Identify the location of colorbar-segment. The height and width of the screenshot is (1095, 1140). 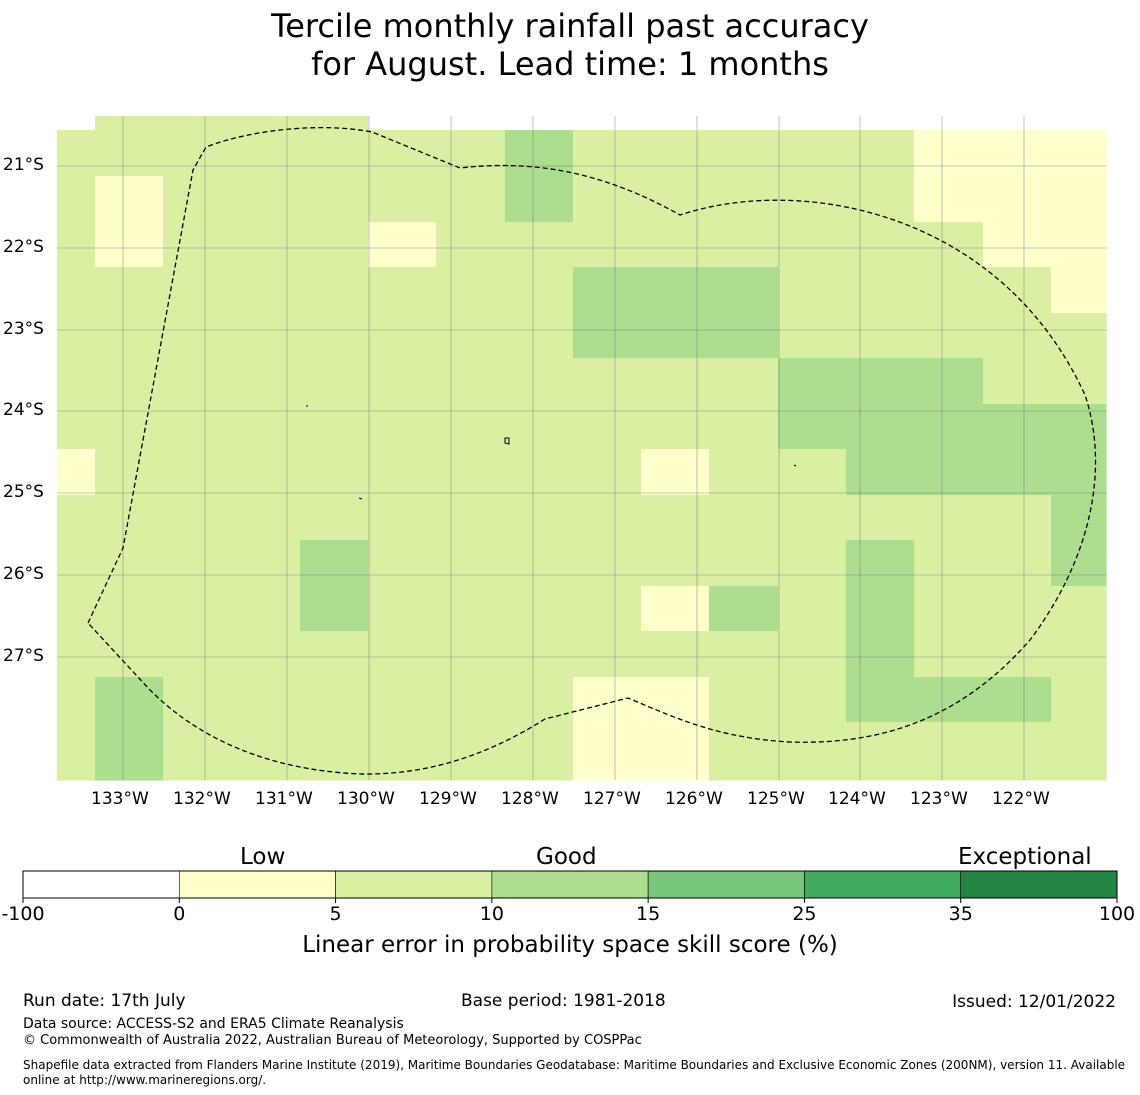
(1039, 884).